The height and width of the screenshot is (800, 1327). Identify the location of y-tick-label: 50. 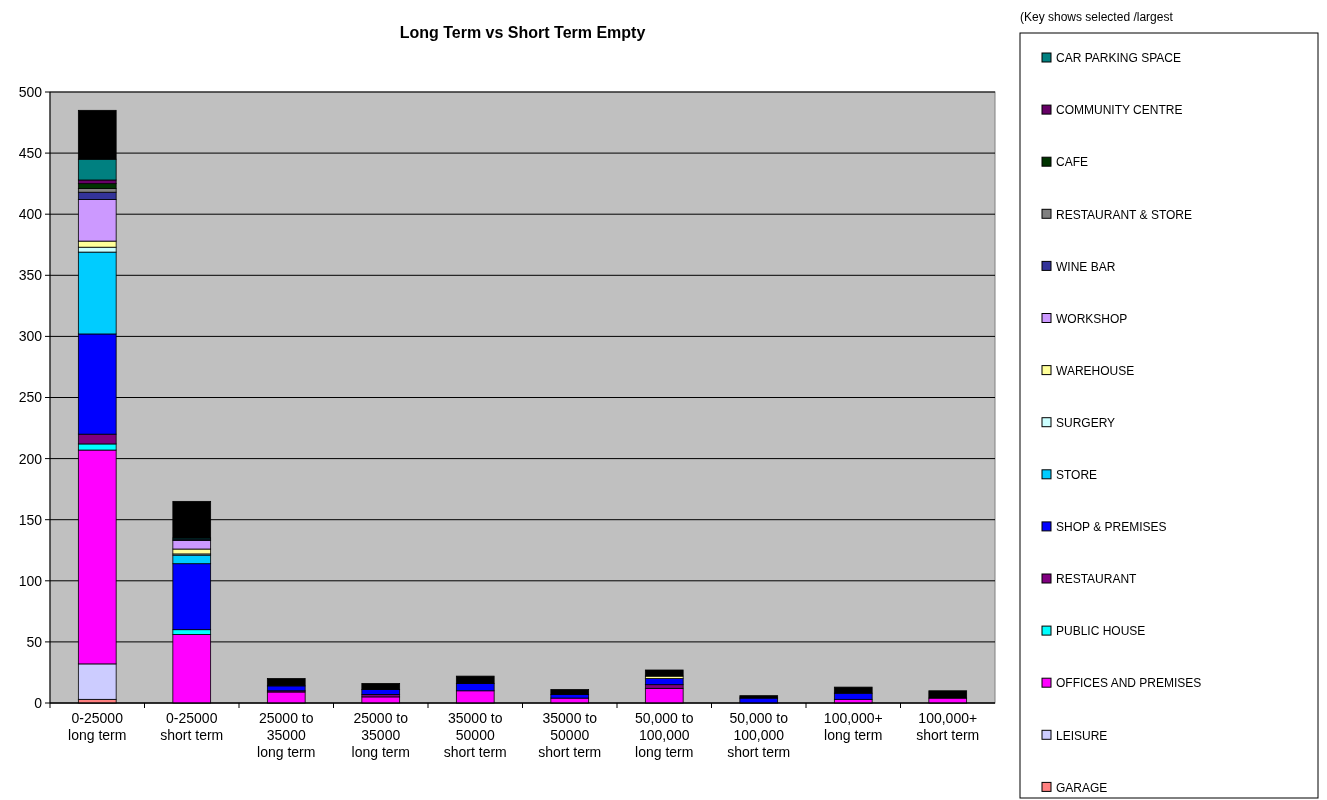
(34, 641).